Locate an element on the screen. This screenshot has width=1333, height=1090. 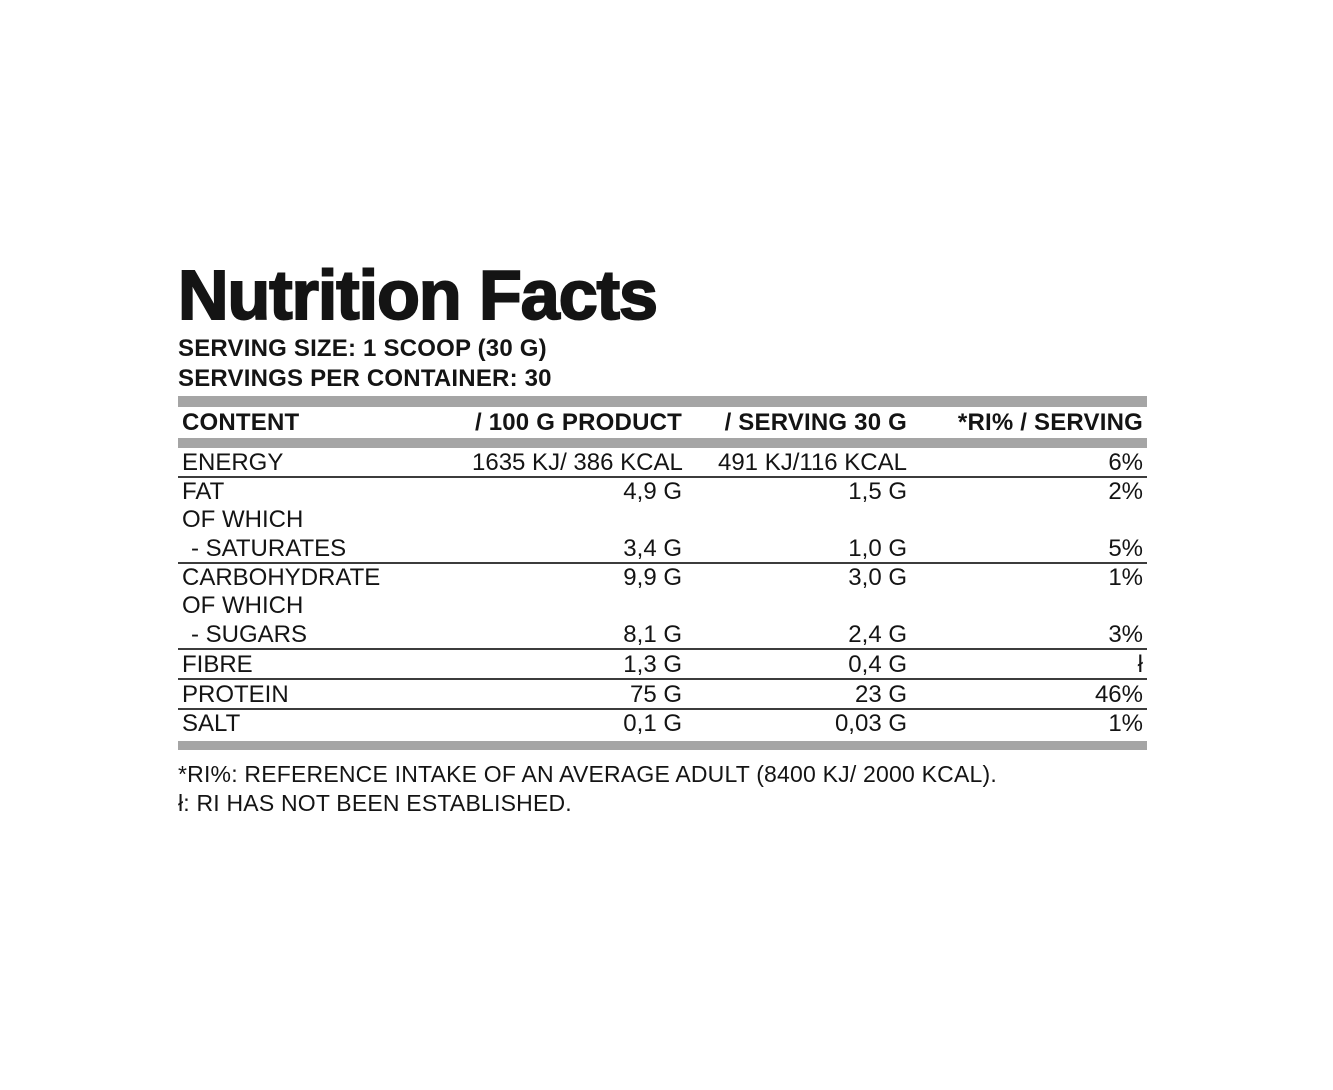
row-per-serving-value: 0,03 G is located at coordinates (870, 723).